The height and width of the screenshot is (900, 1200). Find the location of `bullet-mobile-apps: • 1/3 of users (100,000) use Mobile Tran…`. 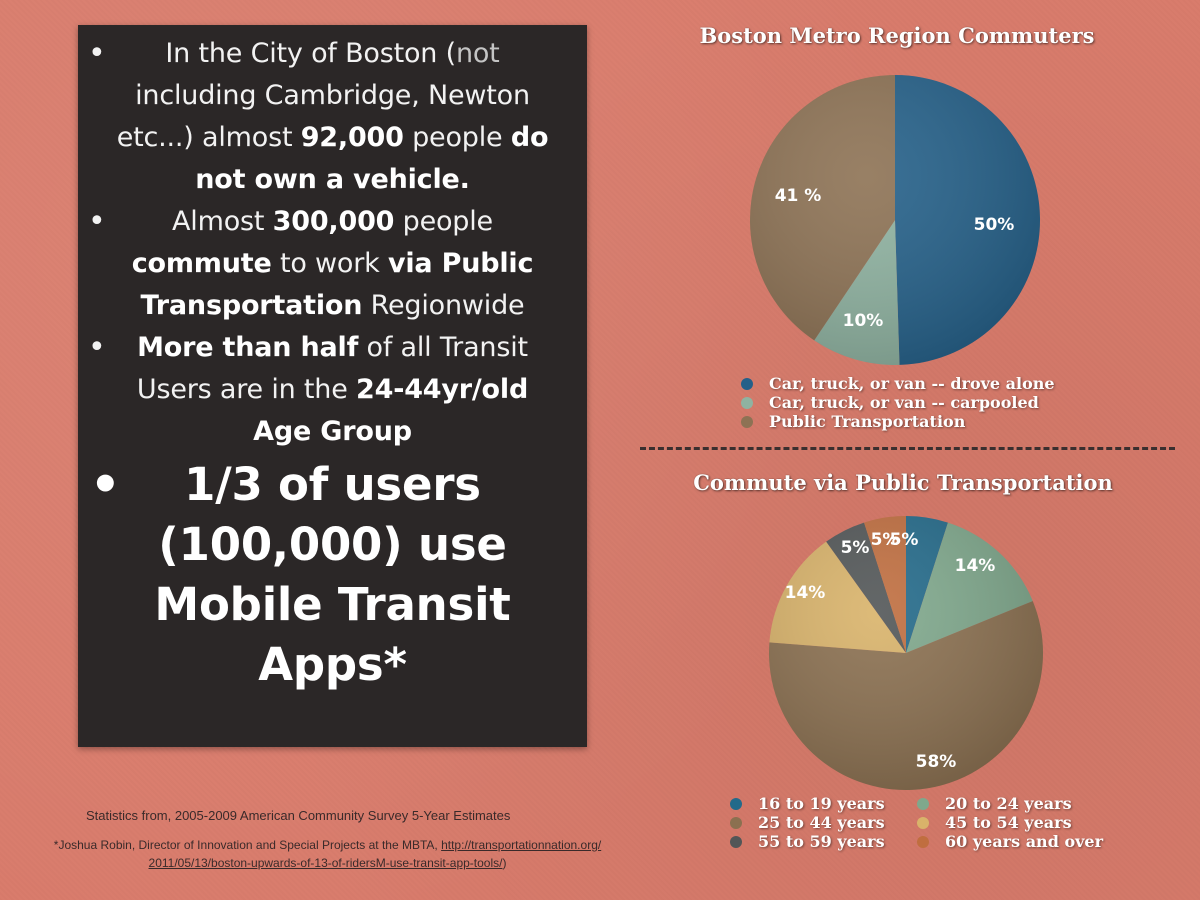

bullet-mobile-apps: • 1/3 of users (100,000) use Mobile Tran… is located at coordinates (332, 575).